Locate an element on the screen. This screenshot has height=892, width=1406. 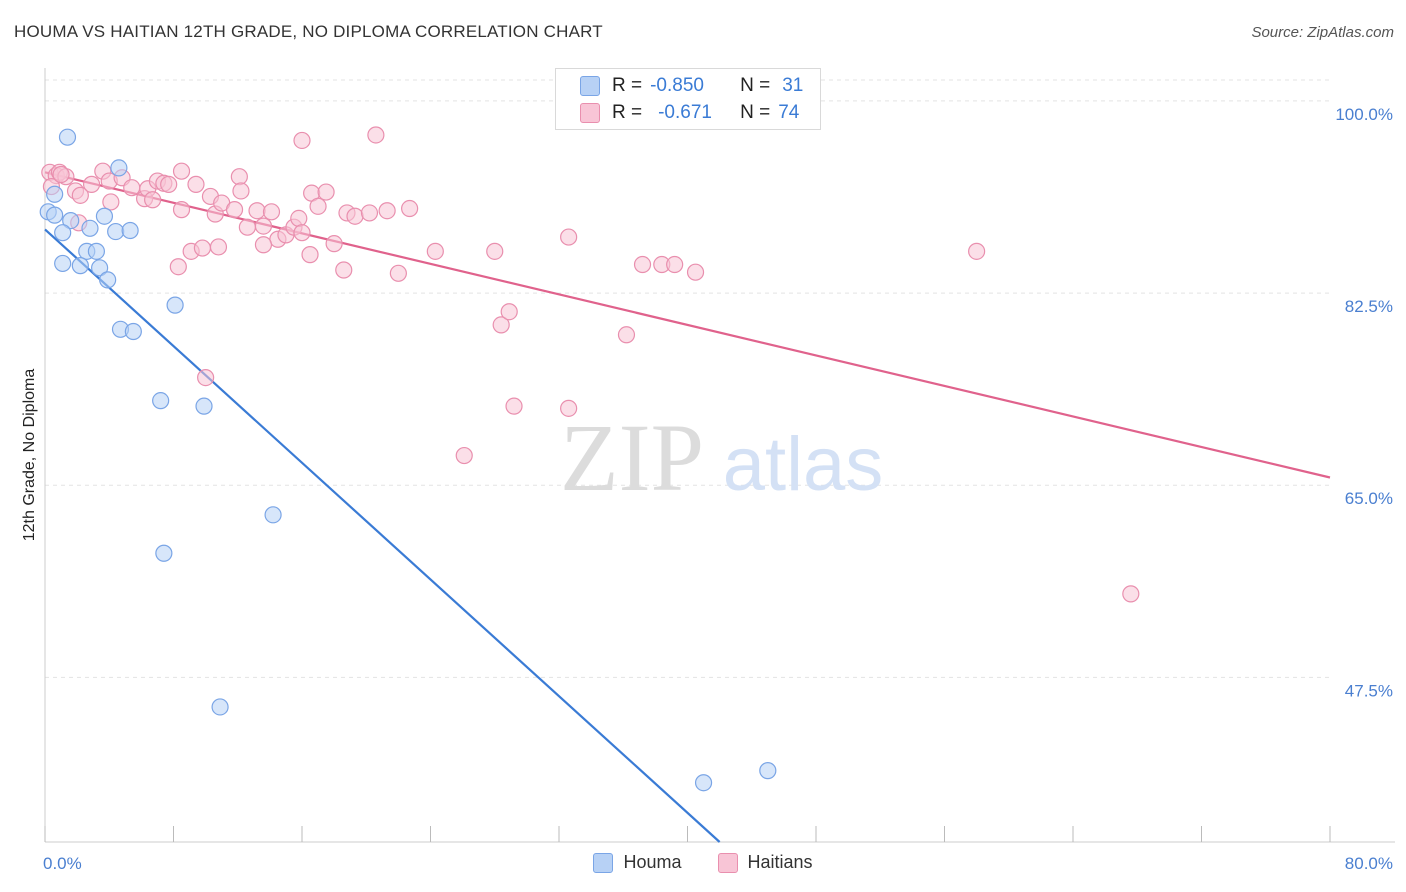
correlation-legend: R = -0.850 N = 31 R = -0.671 N = 74 is located at coordinates (688, 99).